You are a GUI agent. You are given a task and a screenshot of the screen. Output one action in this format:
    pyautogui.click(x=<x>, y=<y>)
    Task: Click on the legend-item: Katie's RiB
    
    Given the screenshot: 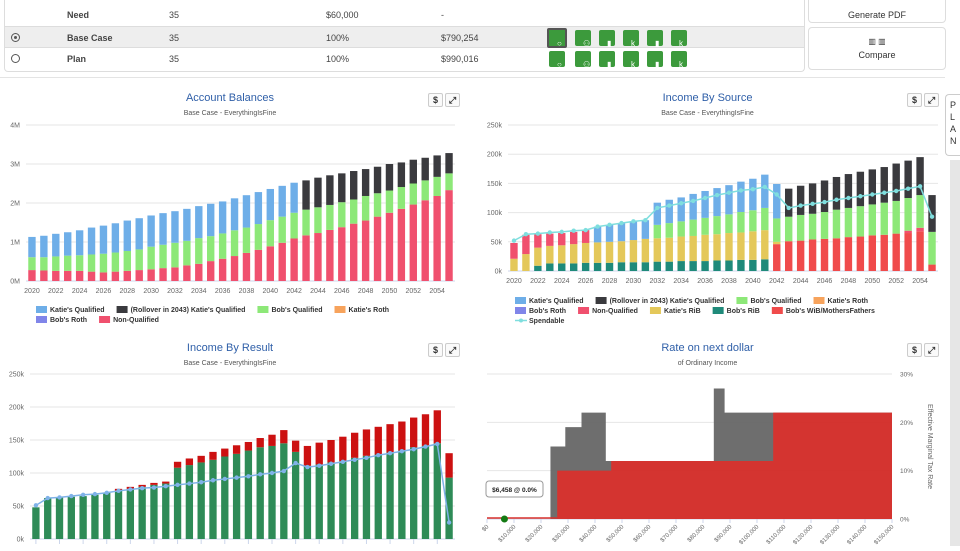 What is the action you would take?
    pyautogui.click(x=675, y=311)
    